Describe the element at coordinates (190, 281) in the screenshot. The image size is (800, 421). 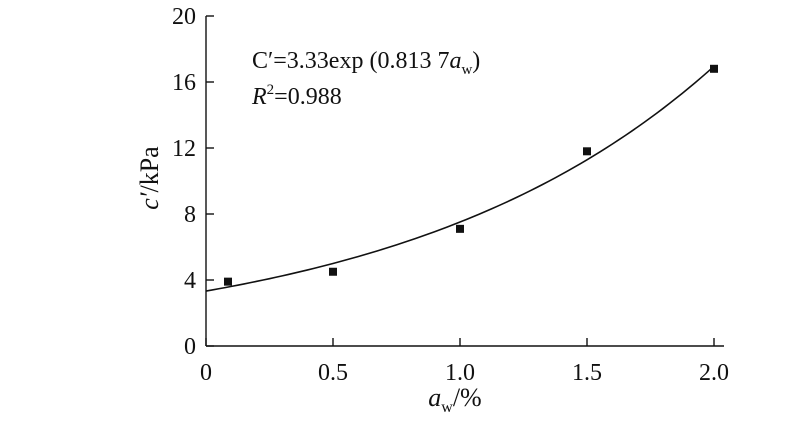
I see `y-tick-label: 4` at that location.